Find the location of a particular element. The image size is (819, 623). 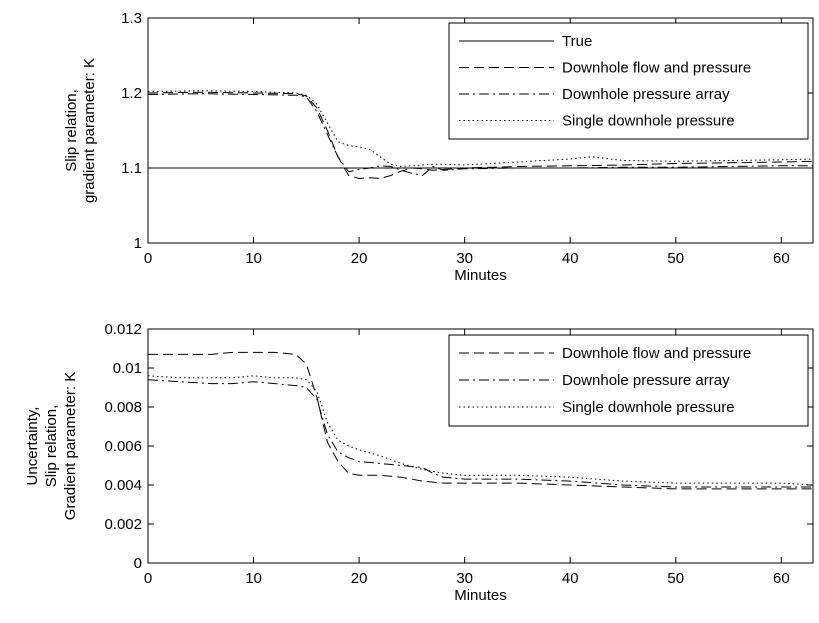

legend-label-2: Downhole flow and pressure is located at coordinates (656, 68).